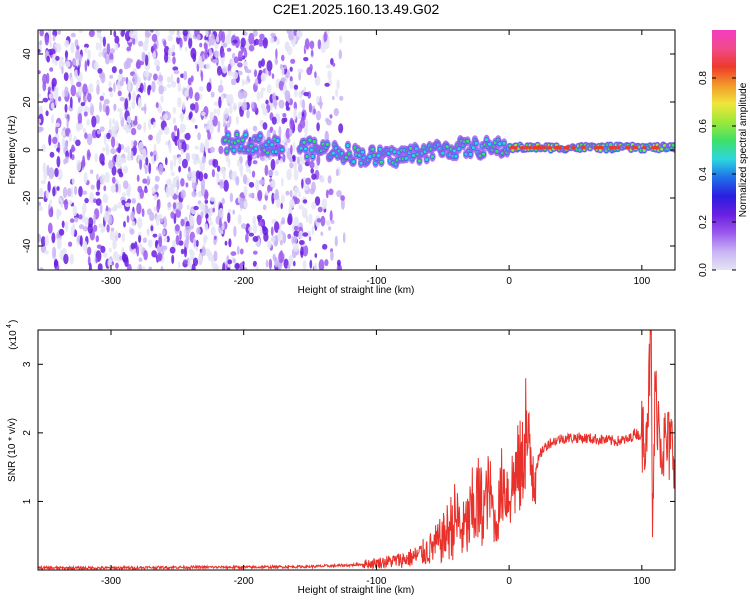  I want to click on spectrogram-xlabel: Height of straight line (km), so click(356, 290).